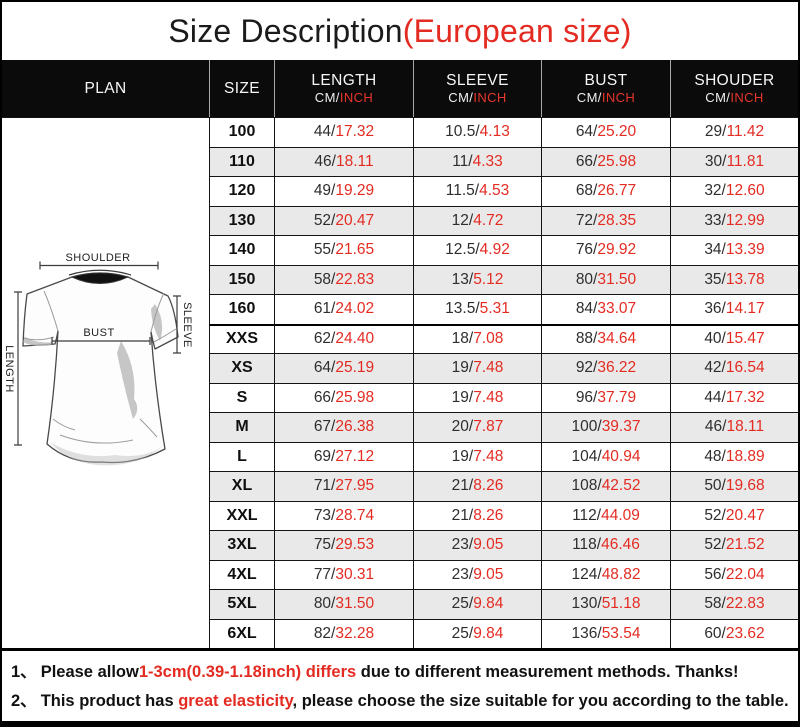 This screenshot has width=800, height=727. Describe the element at coordinates (617, 191) in the screenshot. I see `inch-value: 26.77` at that location.